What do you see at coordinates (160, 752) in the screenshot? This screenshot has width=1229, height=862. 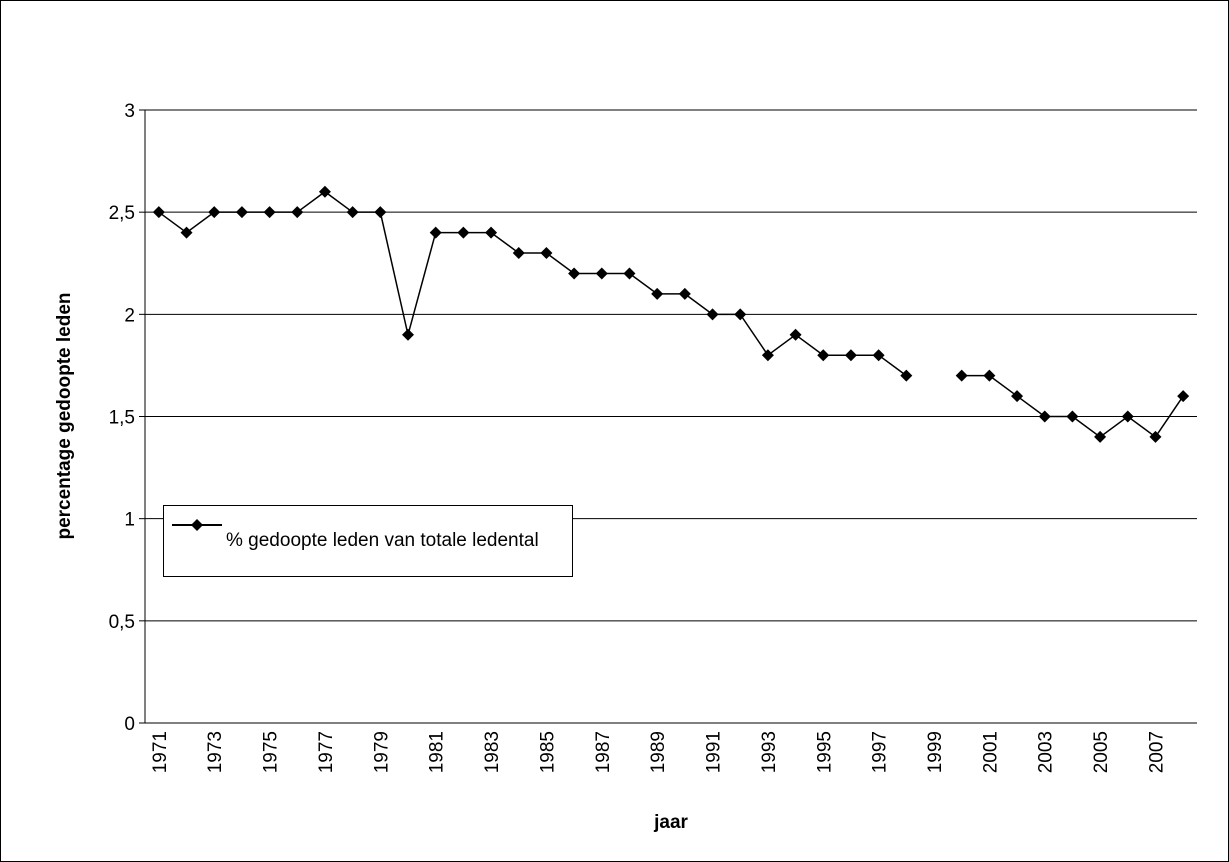 I see `x-tick-label: 1971` at bounding box center [160, 752].